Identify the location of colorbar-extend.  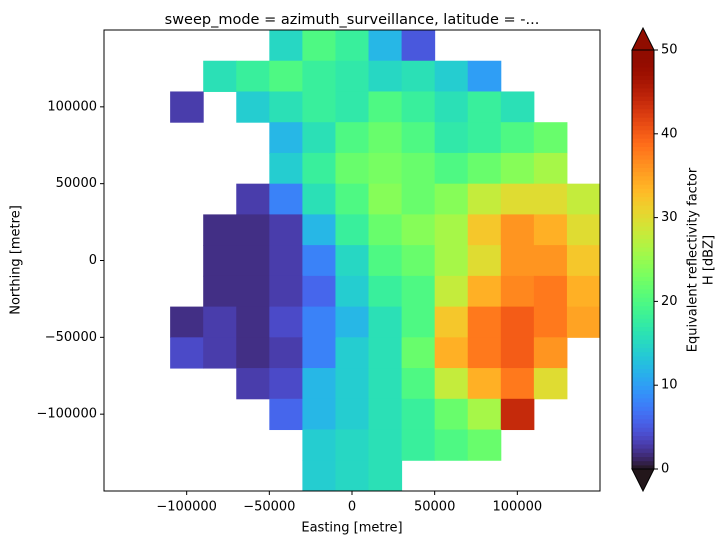
(643, 480).